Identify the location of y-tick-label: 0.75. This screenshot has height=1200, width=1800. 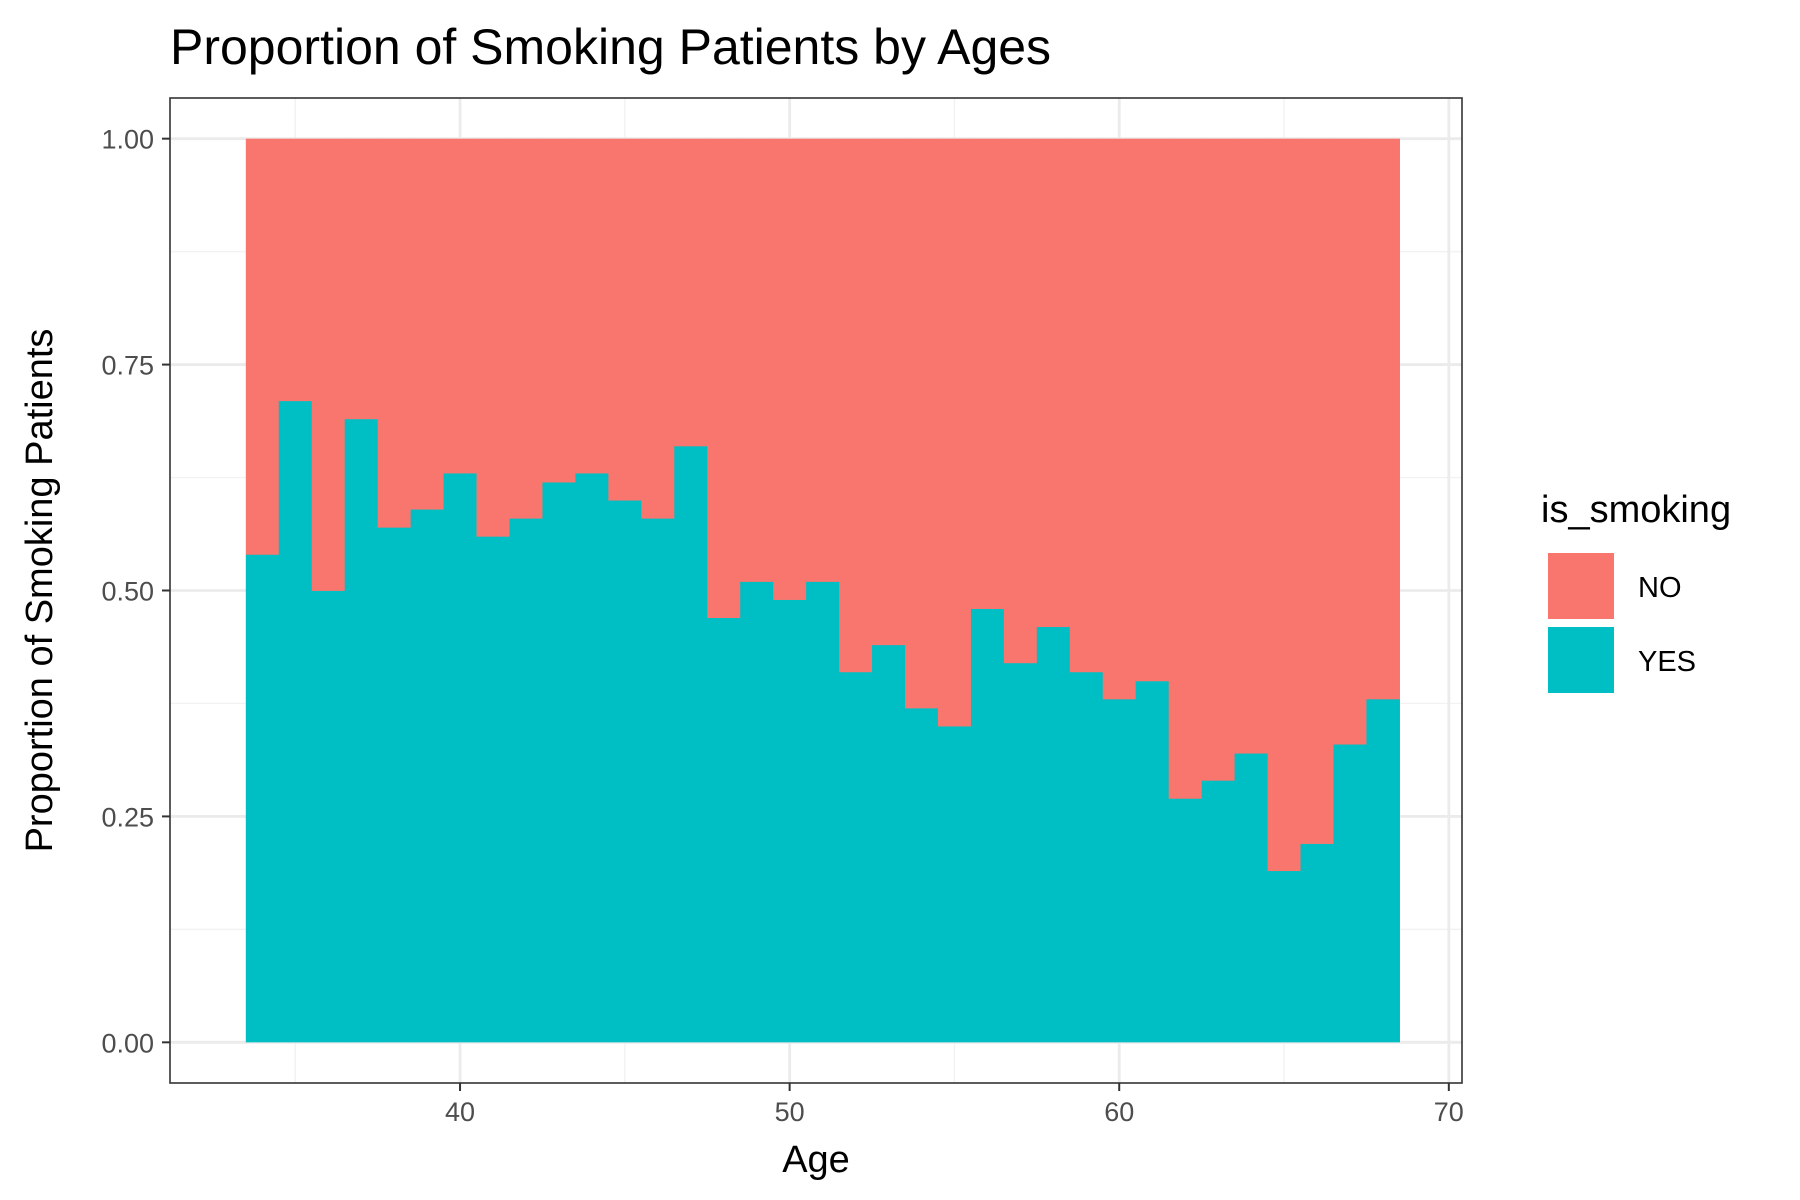
(127, 366).